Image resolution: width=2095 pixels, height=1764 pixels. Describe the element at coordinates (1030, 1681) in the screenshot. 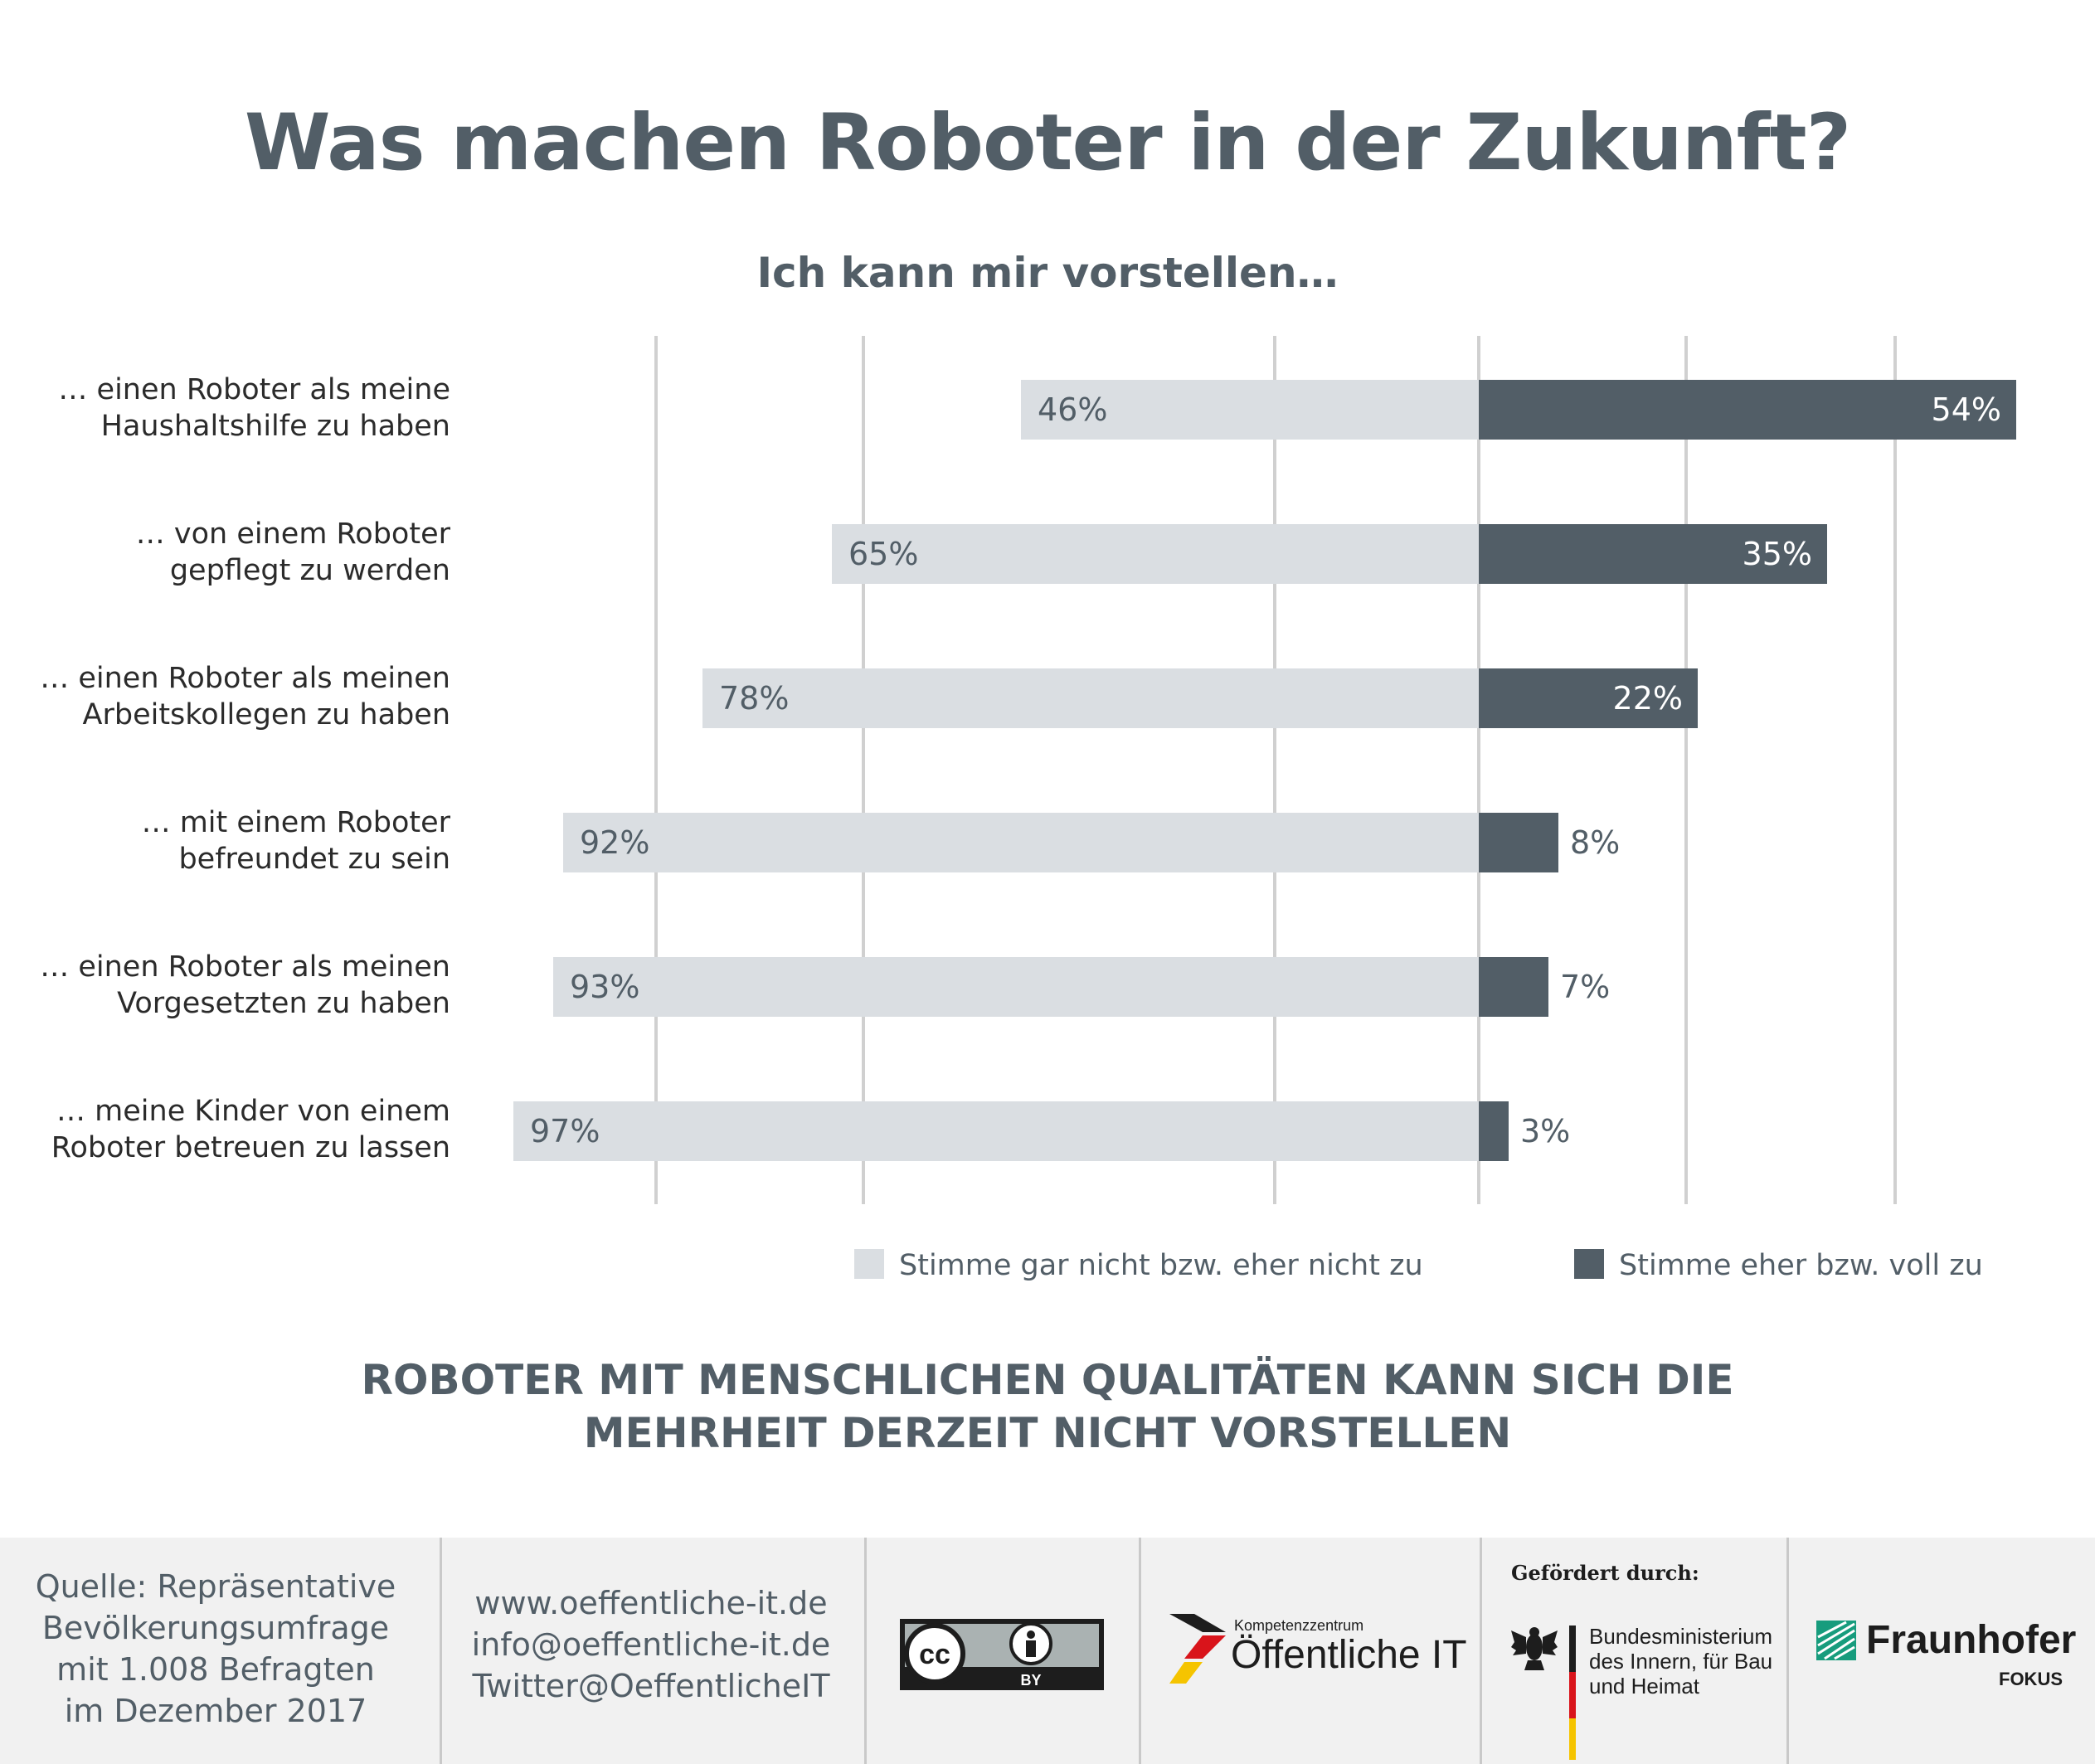

I see `cc-by-label: BY` at that location.